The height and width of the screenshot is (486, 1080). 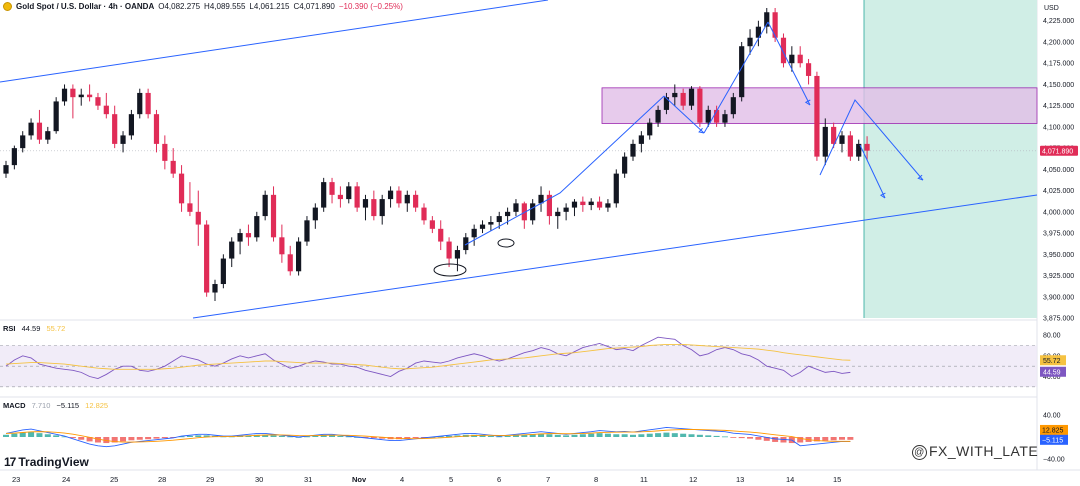 What do you see at coordinates (225, 6) in the screenshot?
I see `ohlc-high: H4,089.555` at bounding box center [225, 6].